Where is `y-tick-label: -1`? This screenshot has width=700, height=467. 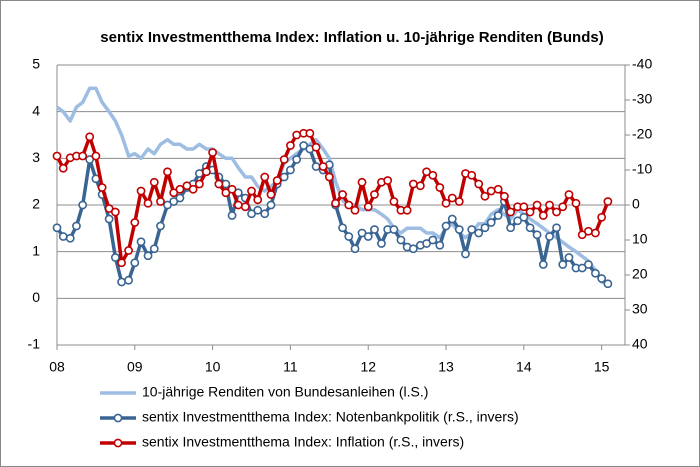 y-tick-label: -1 is located at coordinates (34, 344).